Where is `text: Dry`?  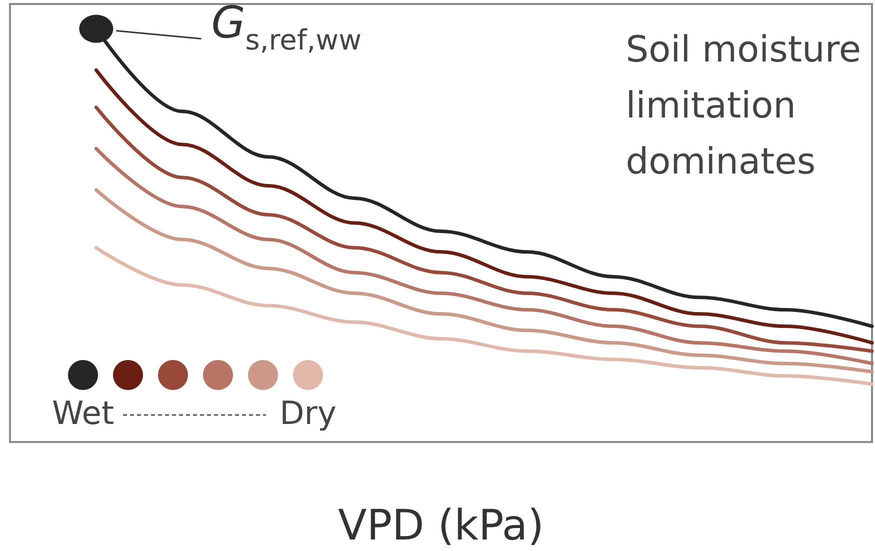 text: Dry is located at coordinates (308, 413).